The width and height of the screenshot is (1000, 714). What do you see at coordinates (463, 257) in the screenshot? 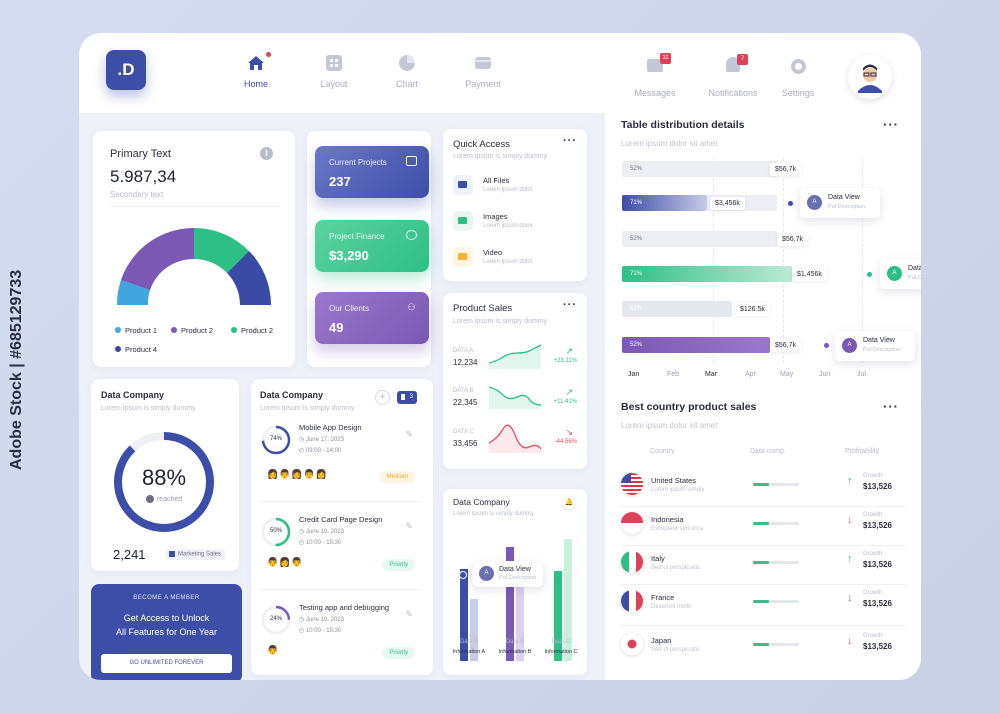
I see `video-folder-icon` at bounding box center [463, 257].